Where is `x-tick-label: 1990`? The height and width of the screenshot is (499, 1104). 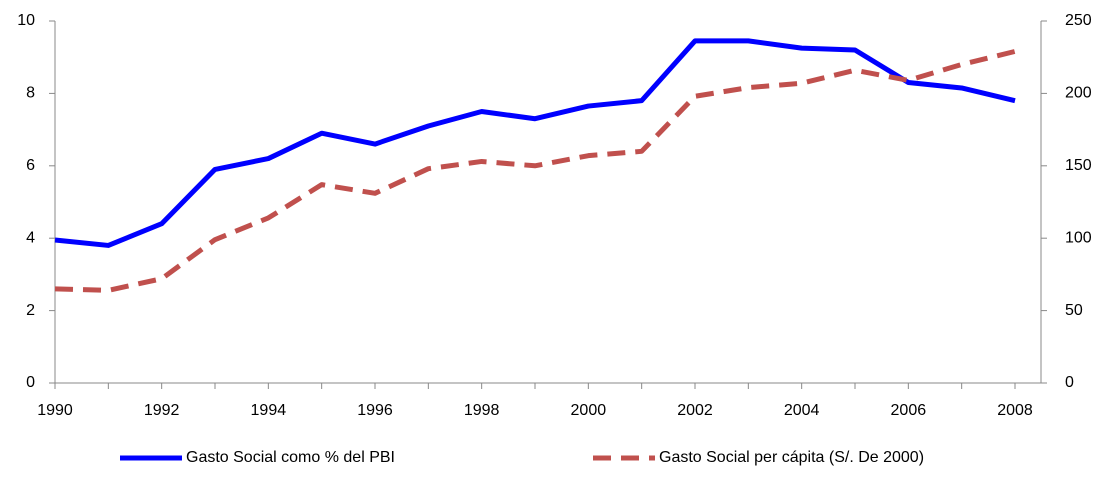
x-tick-label: 1990 is located at coordinates (55, 410).